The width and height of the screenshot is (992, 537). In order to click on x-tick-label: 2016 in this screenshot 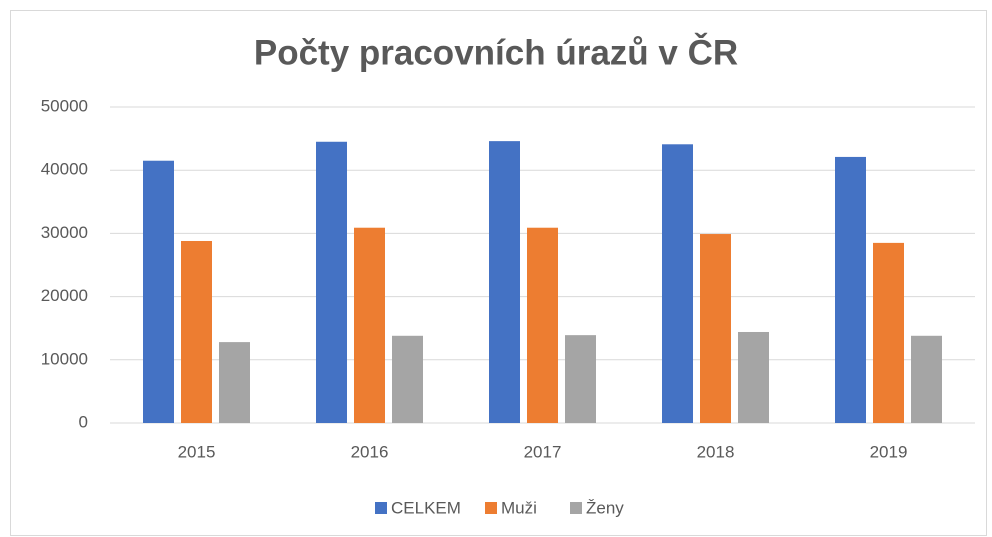, I will do `click(370, 451)`.